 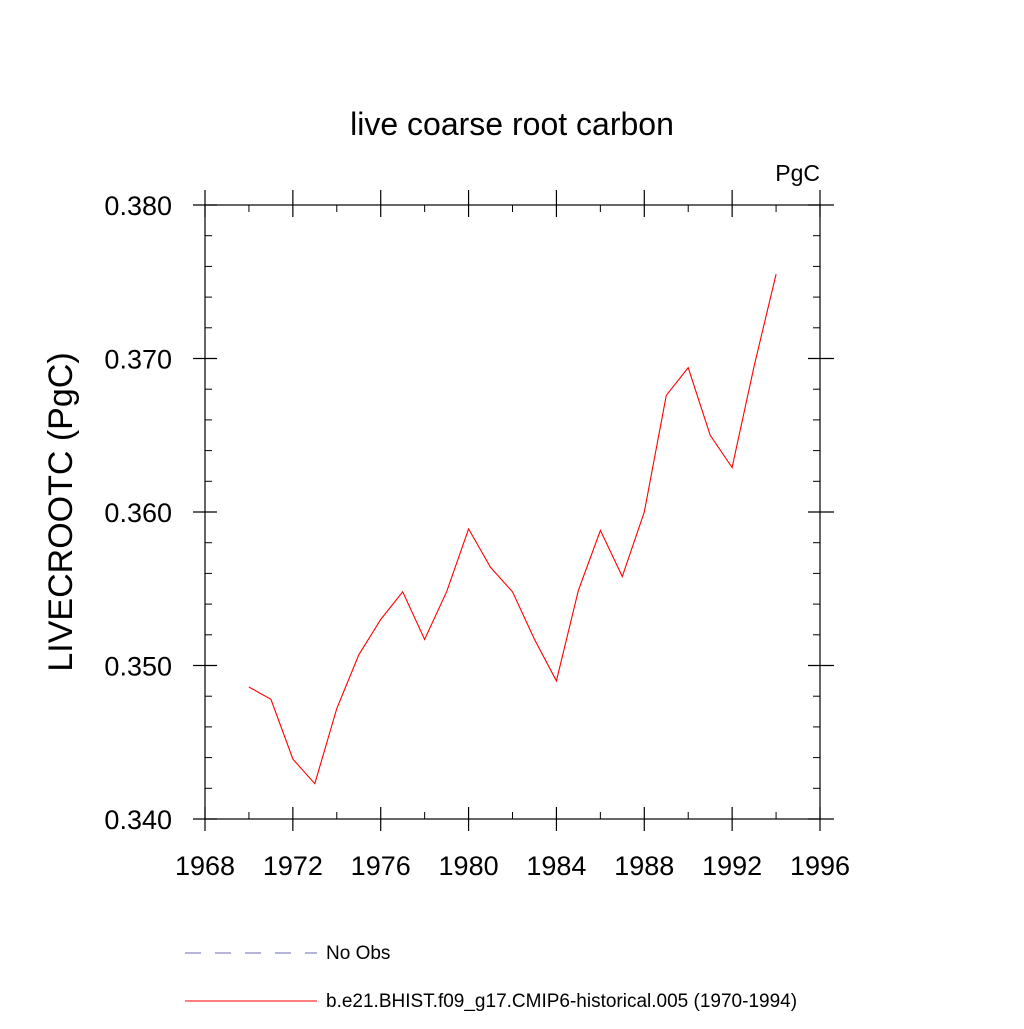 What do you see at coordinates (138, 360) in the screenshot?
I see `y-tick-label: 0.370` at bounding box center [138, 360].